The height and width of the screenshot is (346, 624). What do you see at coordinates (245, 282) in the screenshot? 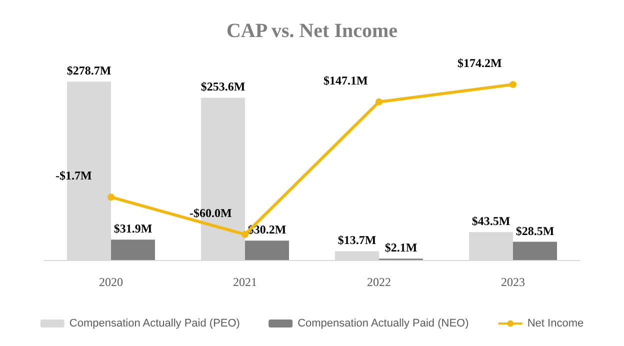
I see `x-tick-label: 2021` at bounding box center [245, 282].